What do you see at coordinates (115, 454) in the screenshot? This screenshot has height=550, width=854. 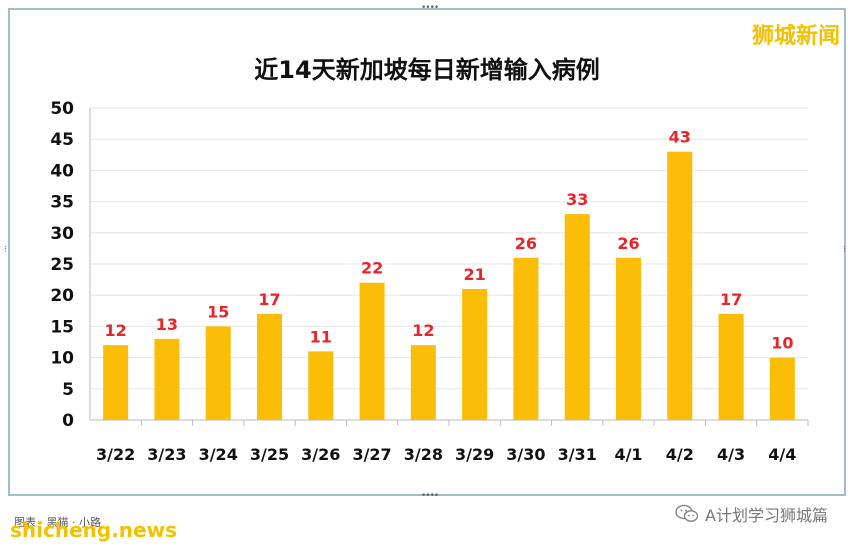 I see `x-tick-label: 3/22` at bounding box center [115, 454].